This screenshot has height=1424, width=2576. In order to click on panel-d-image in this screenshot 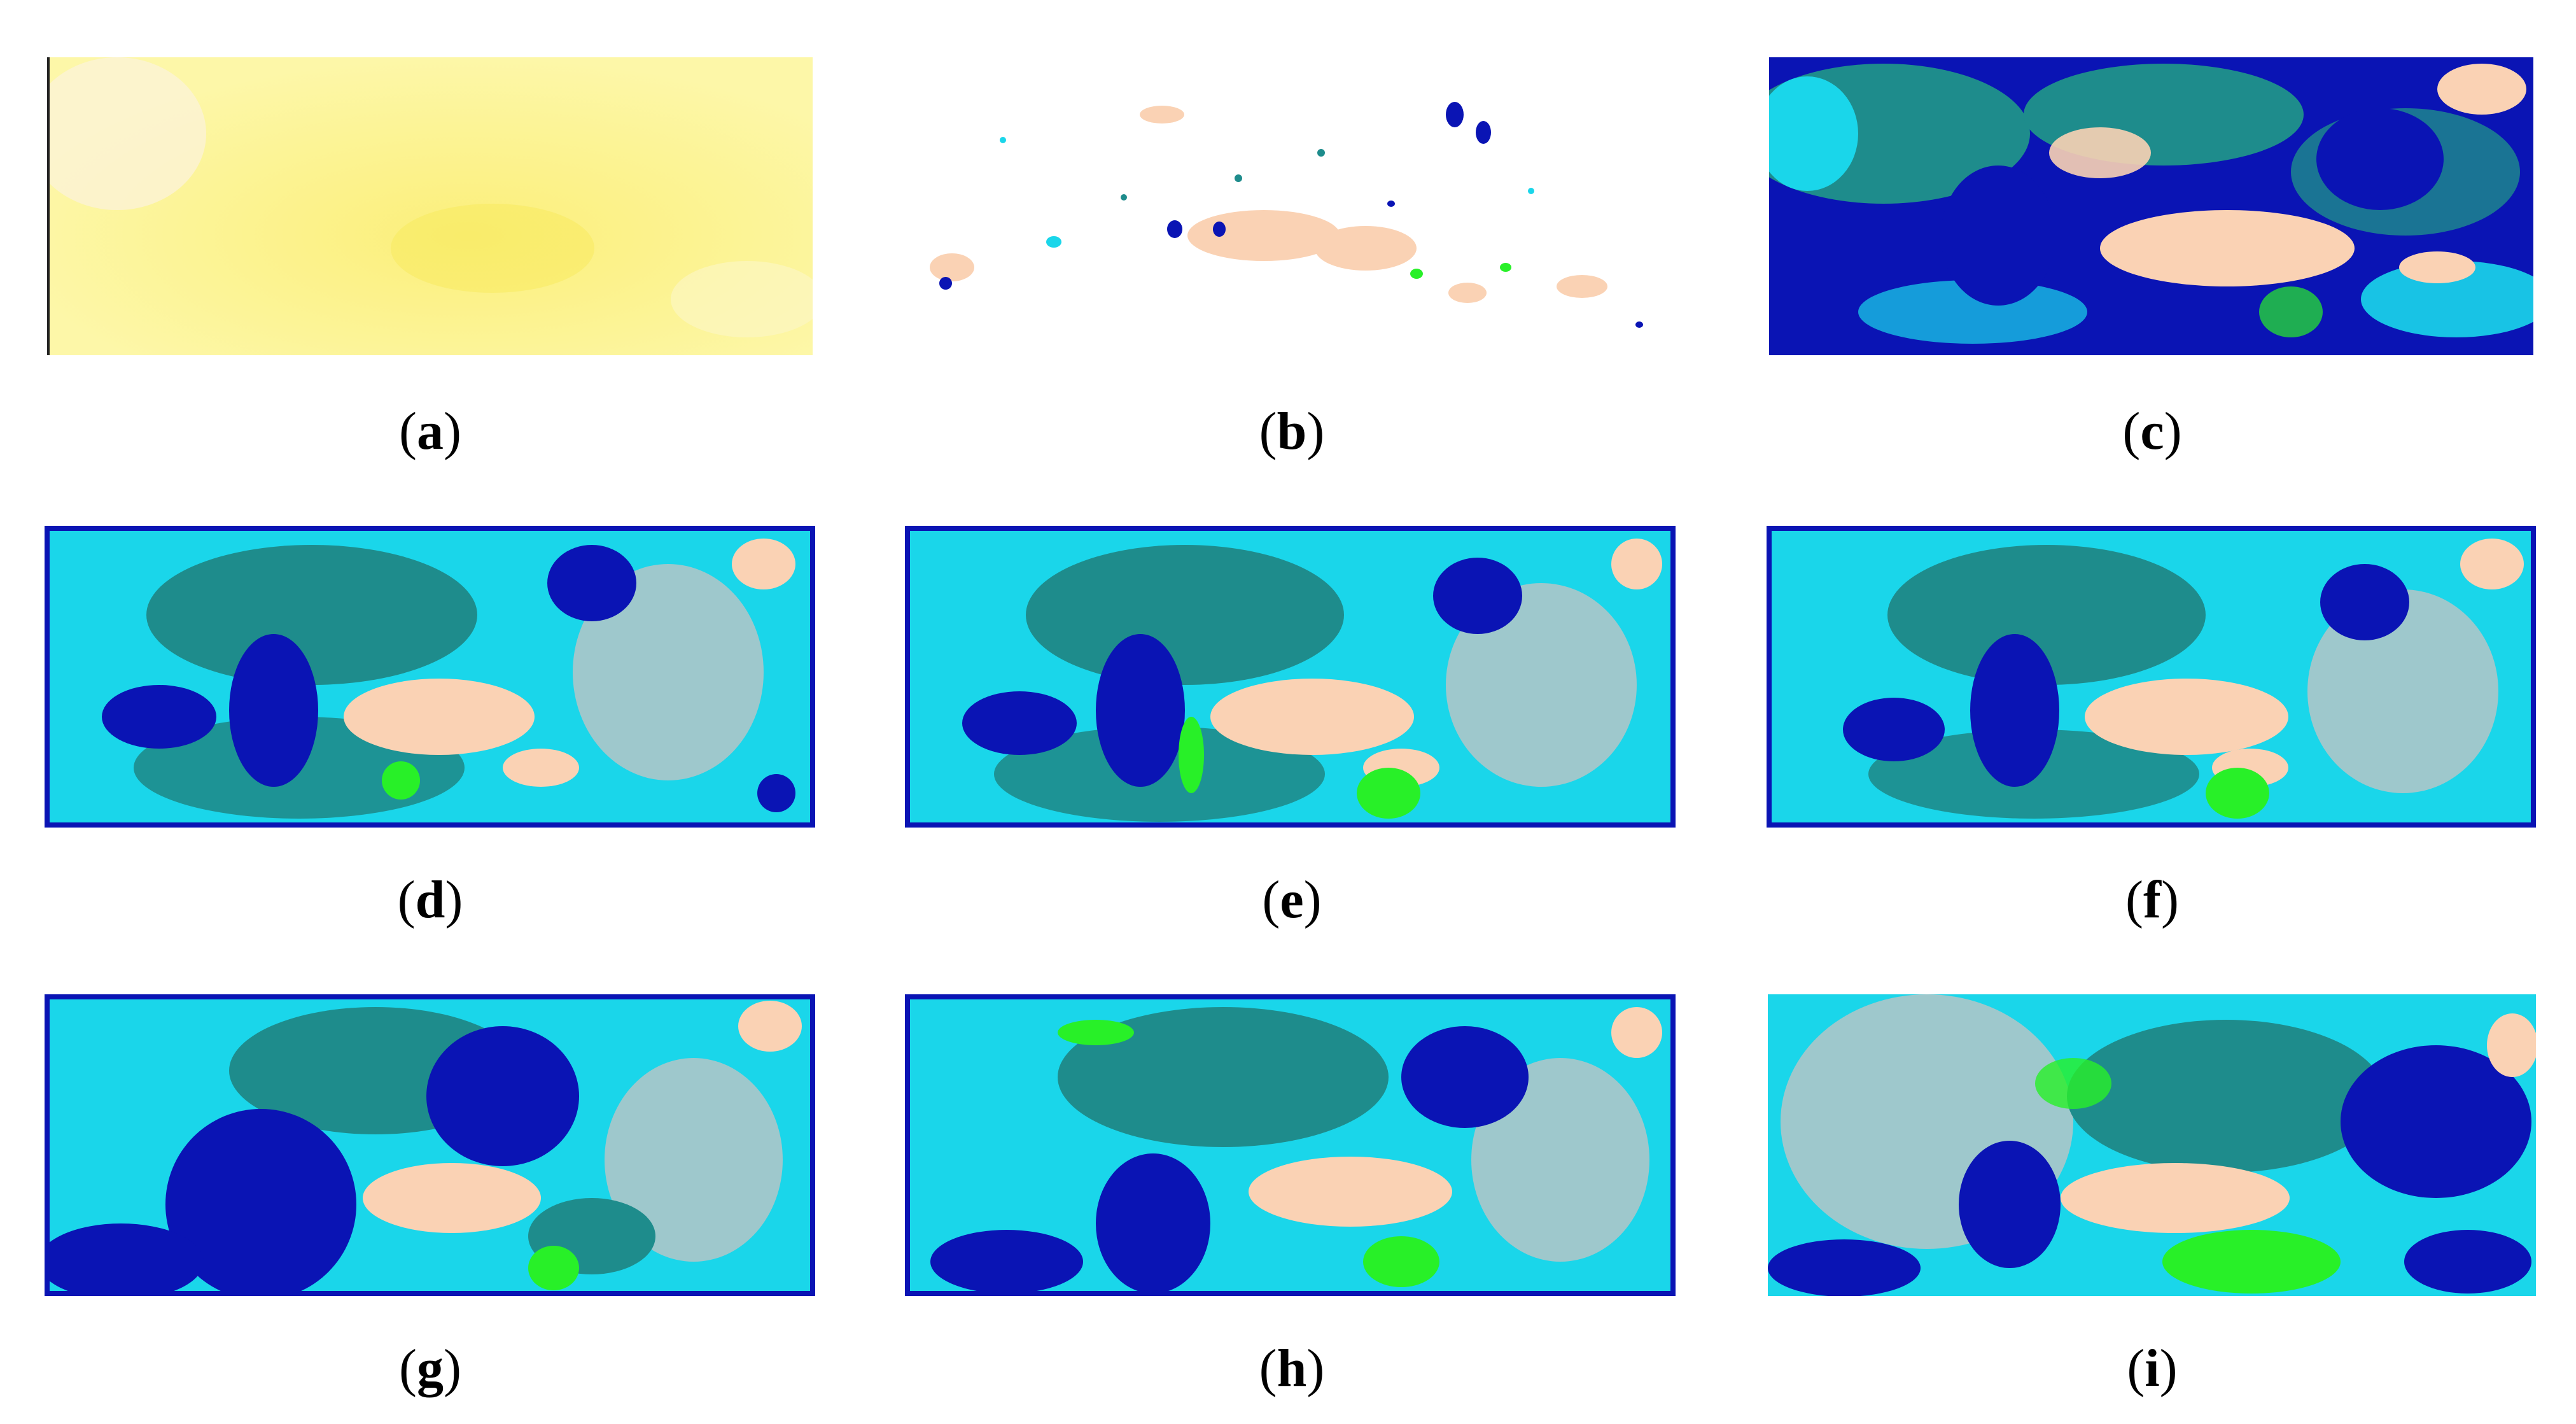, I will do `click(430, 677)`.